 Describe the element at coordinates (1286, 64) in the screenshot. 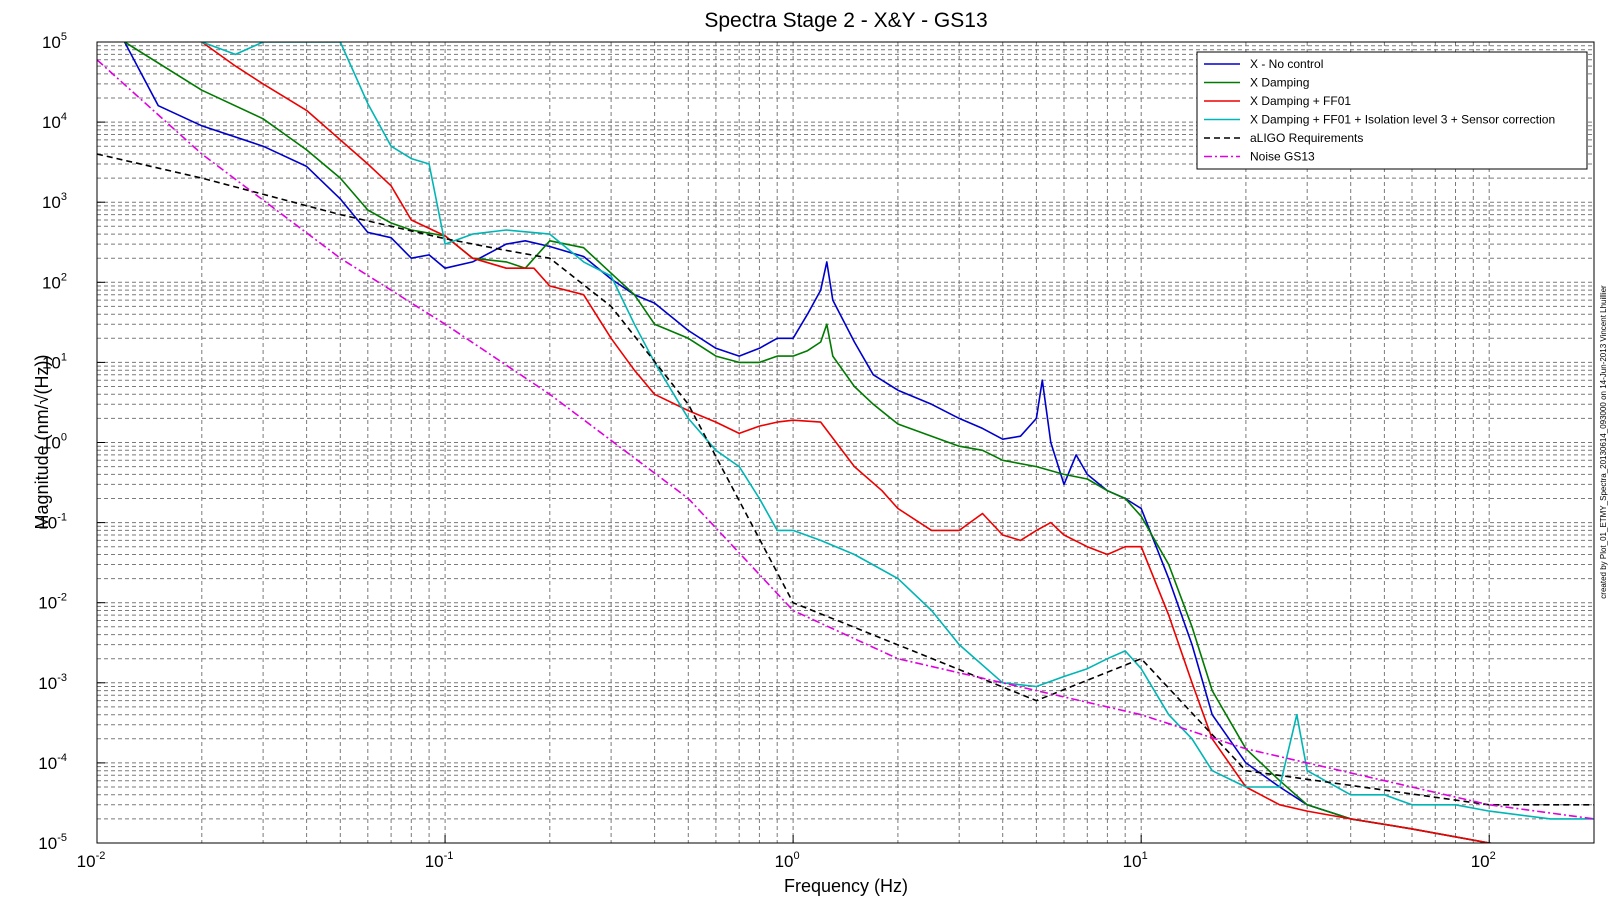

I see `legend-label: X - No control` at that location.